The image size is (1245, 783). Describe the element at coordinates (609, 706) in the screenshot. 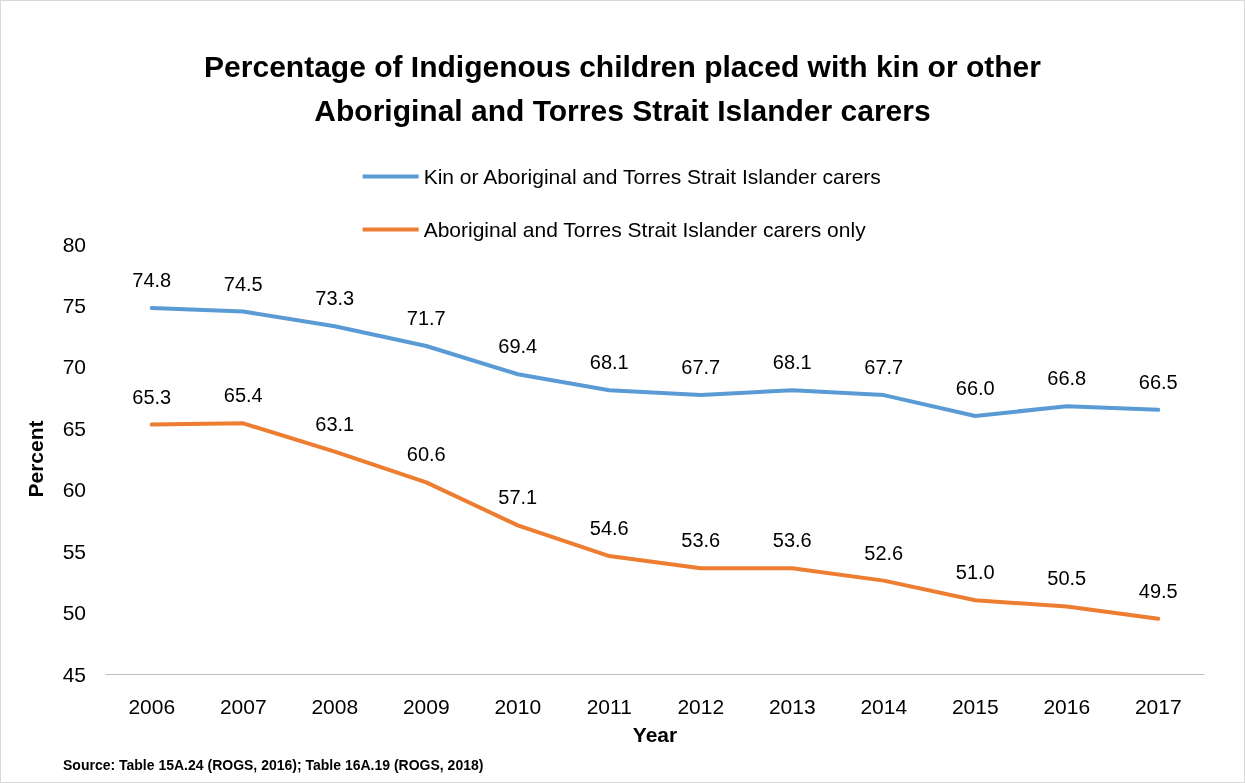

I see `x-tick-label: 2011` at that location.